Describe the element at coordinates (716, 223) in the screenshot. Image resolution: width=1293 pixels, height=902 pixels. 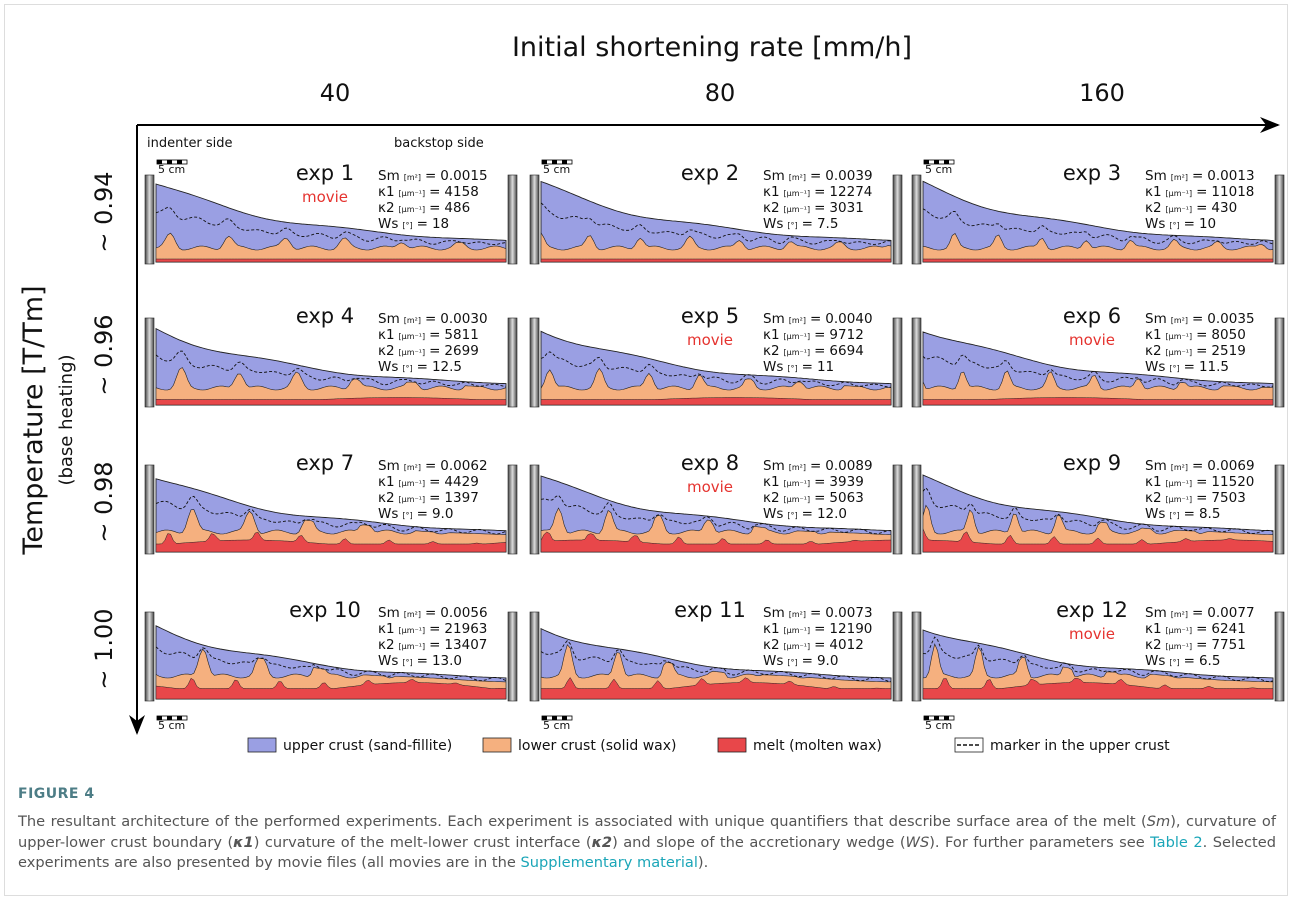
I see `marker-line` at that location.